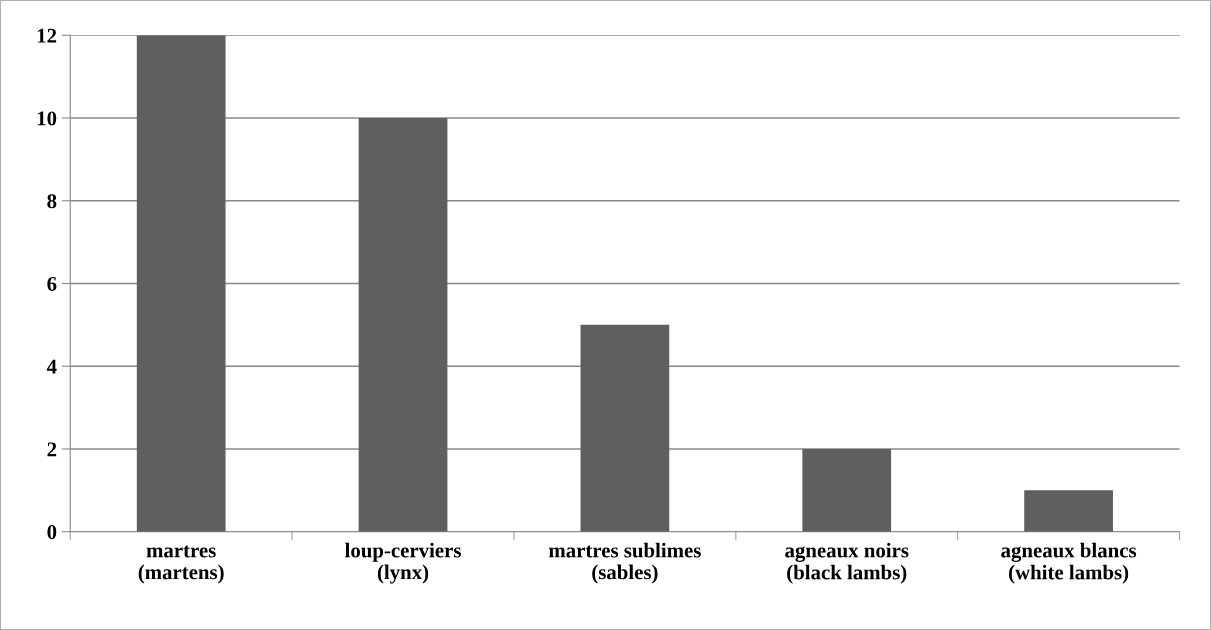  What do you see at coordinates (181, 564) in the screenshot?
I see `x-tick-label: martres (martens)` at bounding box center [181, 564].